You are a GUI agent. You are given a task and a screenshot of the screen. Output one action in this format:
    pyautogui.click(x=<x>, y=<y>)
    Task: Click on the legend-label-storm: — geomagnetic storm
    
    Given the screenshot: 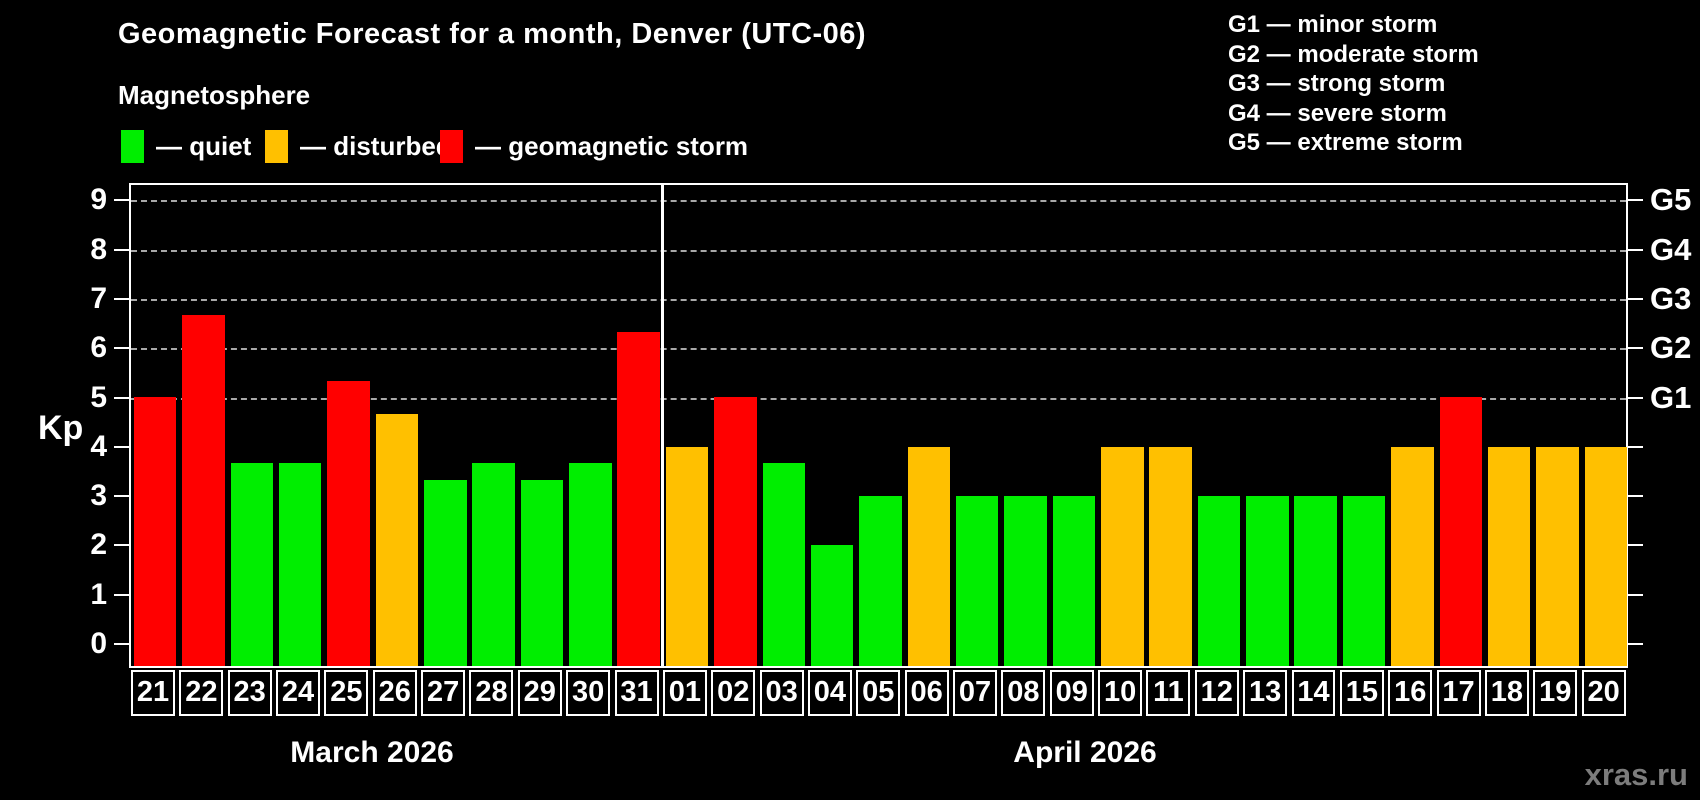 What is the action you would take?
    pyautogui.click(x=612, y=145)
    